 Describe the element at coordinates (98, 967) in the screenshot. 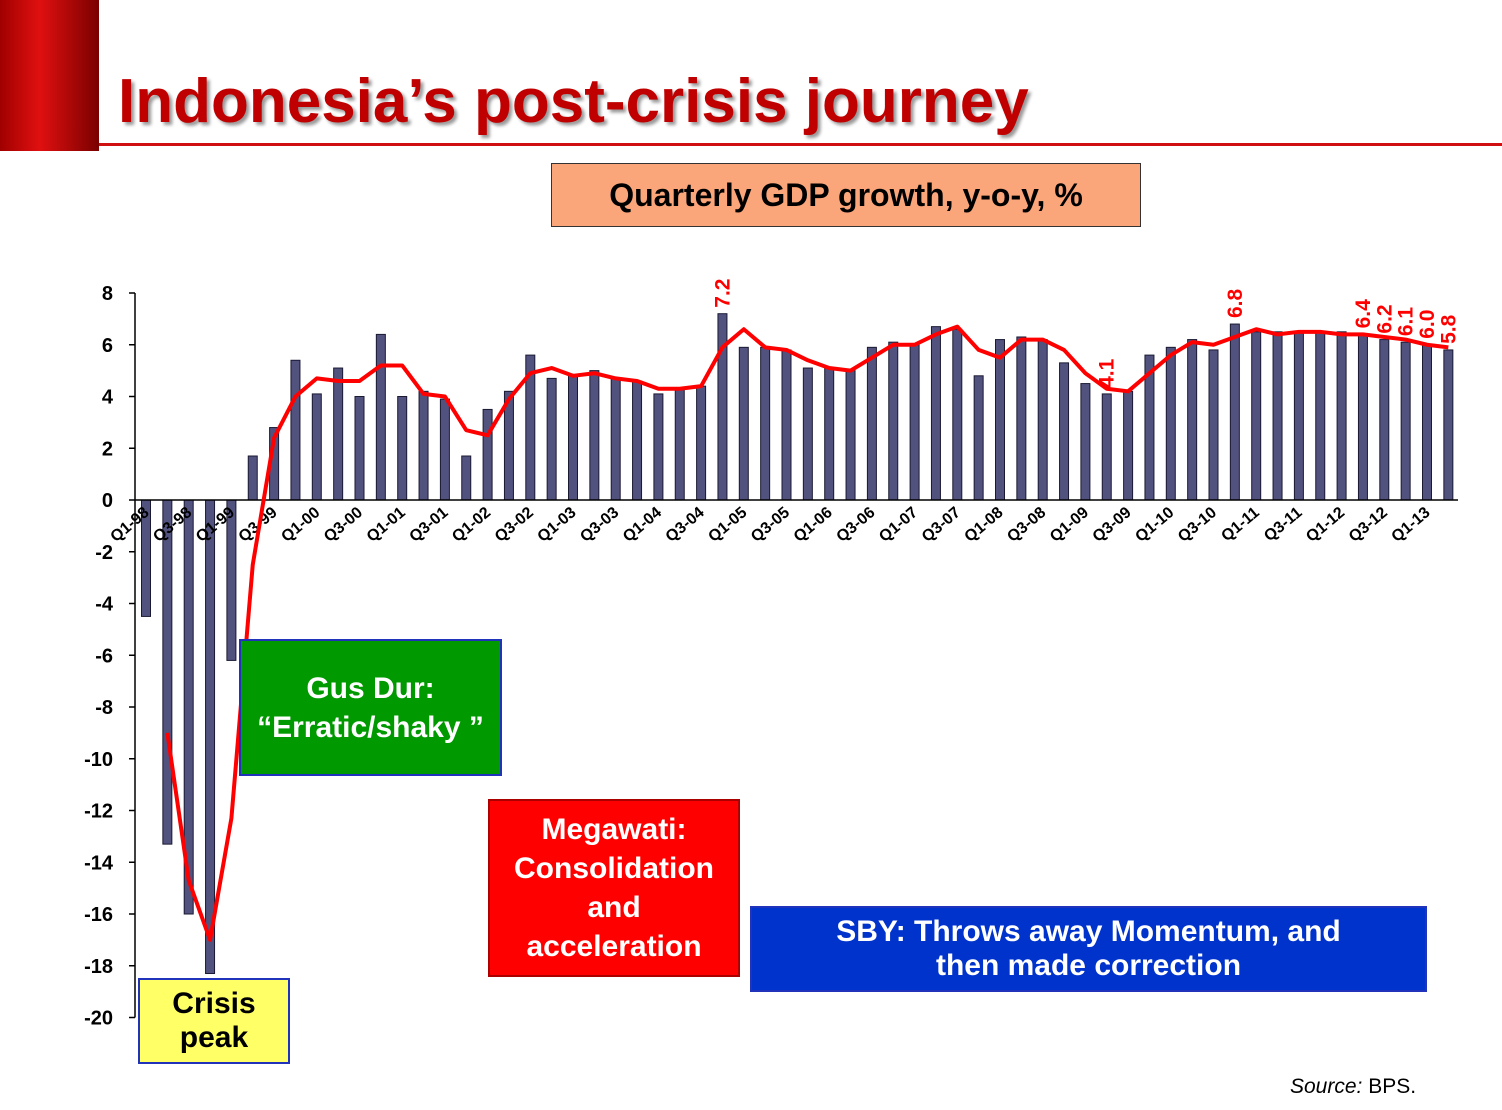

I see `y-tick-label: -18` at that location.